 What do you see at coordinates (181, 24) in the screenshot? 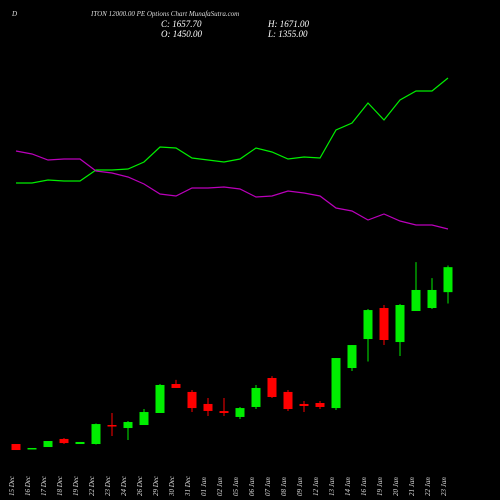
I see `close-label: C: 1657.70` at bounding box center [181, 24].